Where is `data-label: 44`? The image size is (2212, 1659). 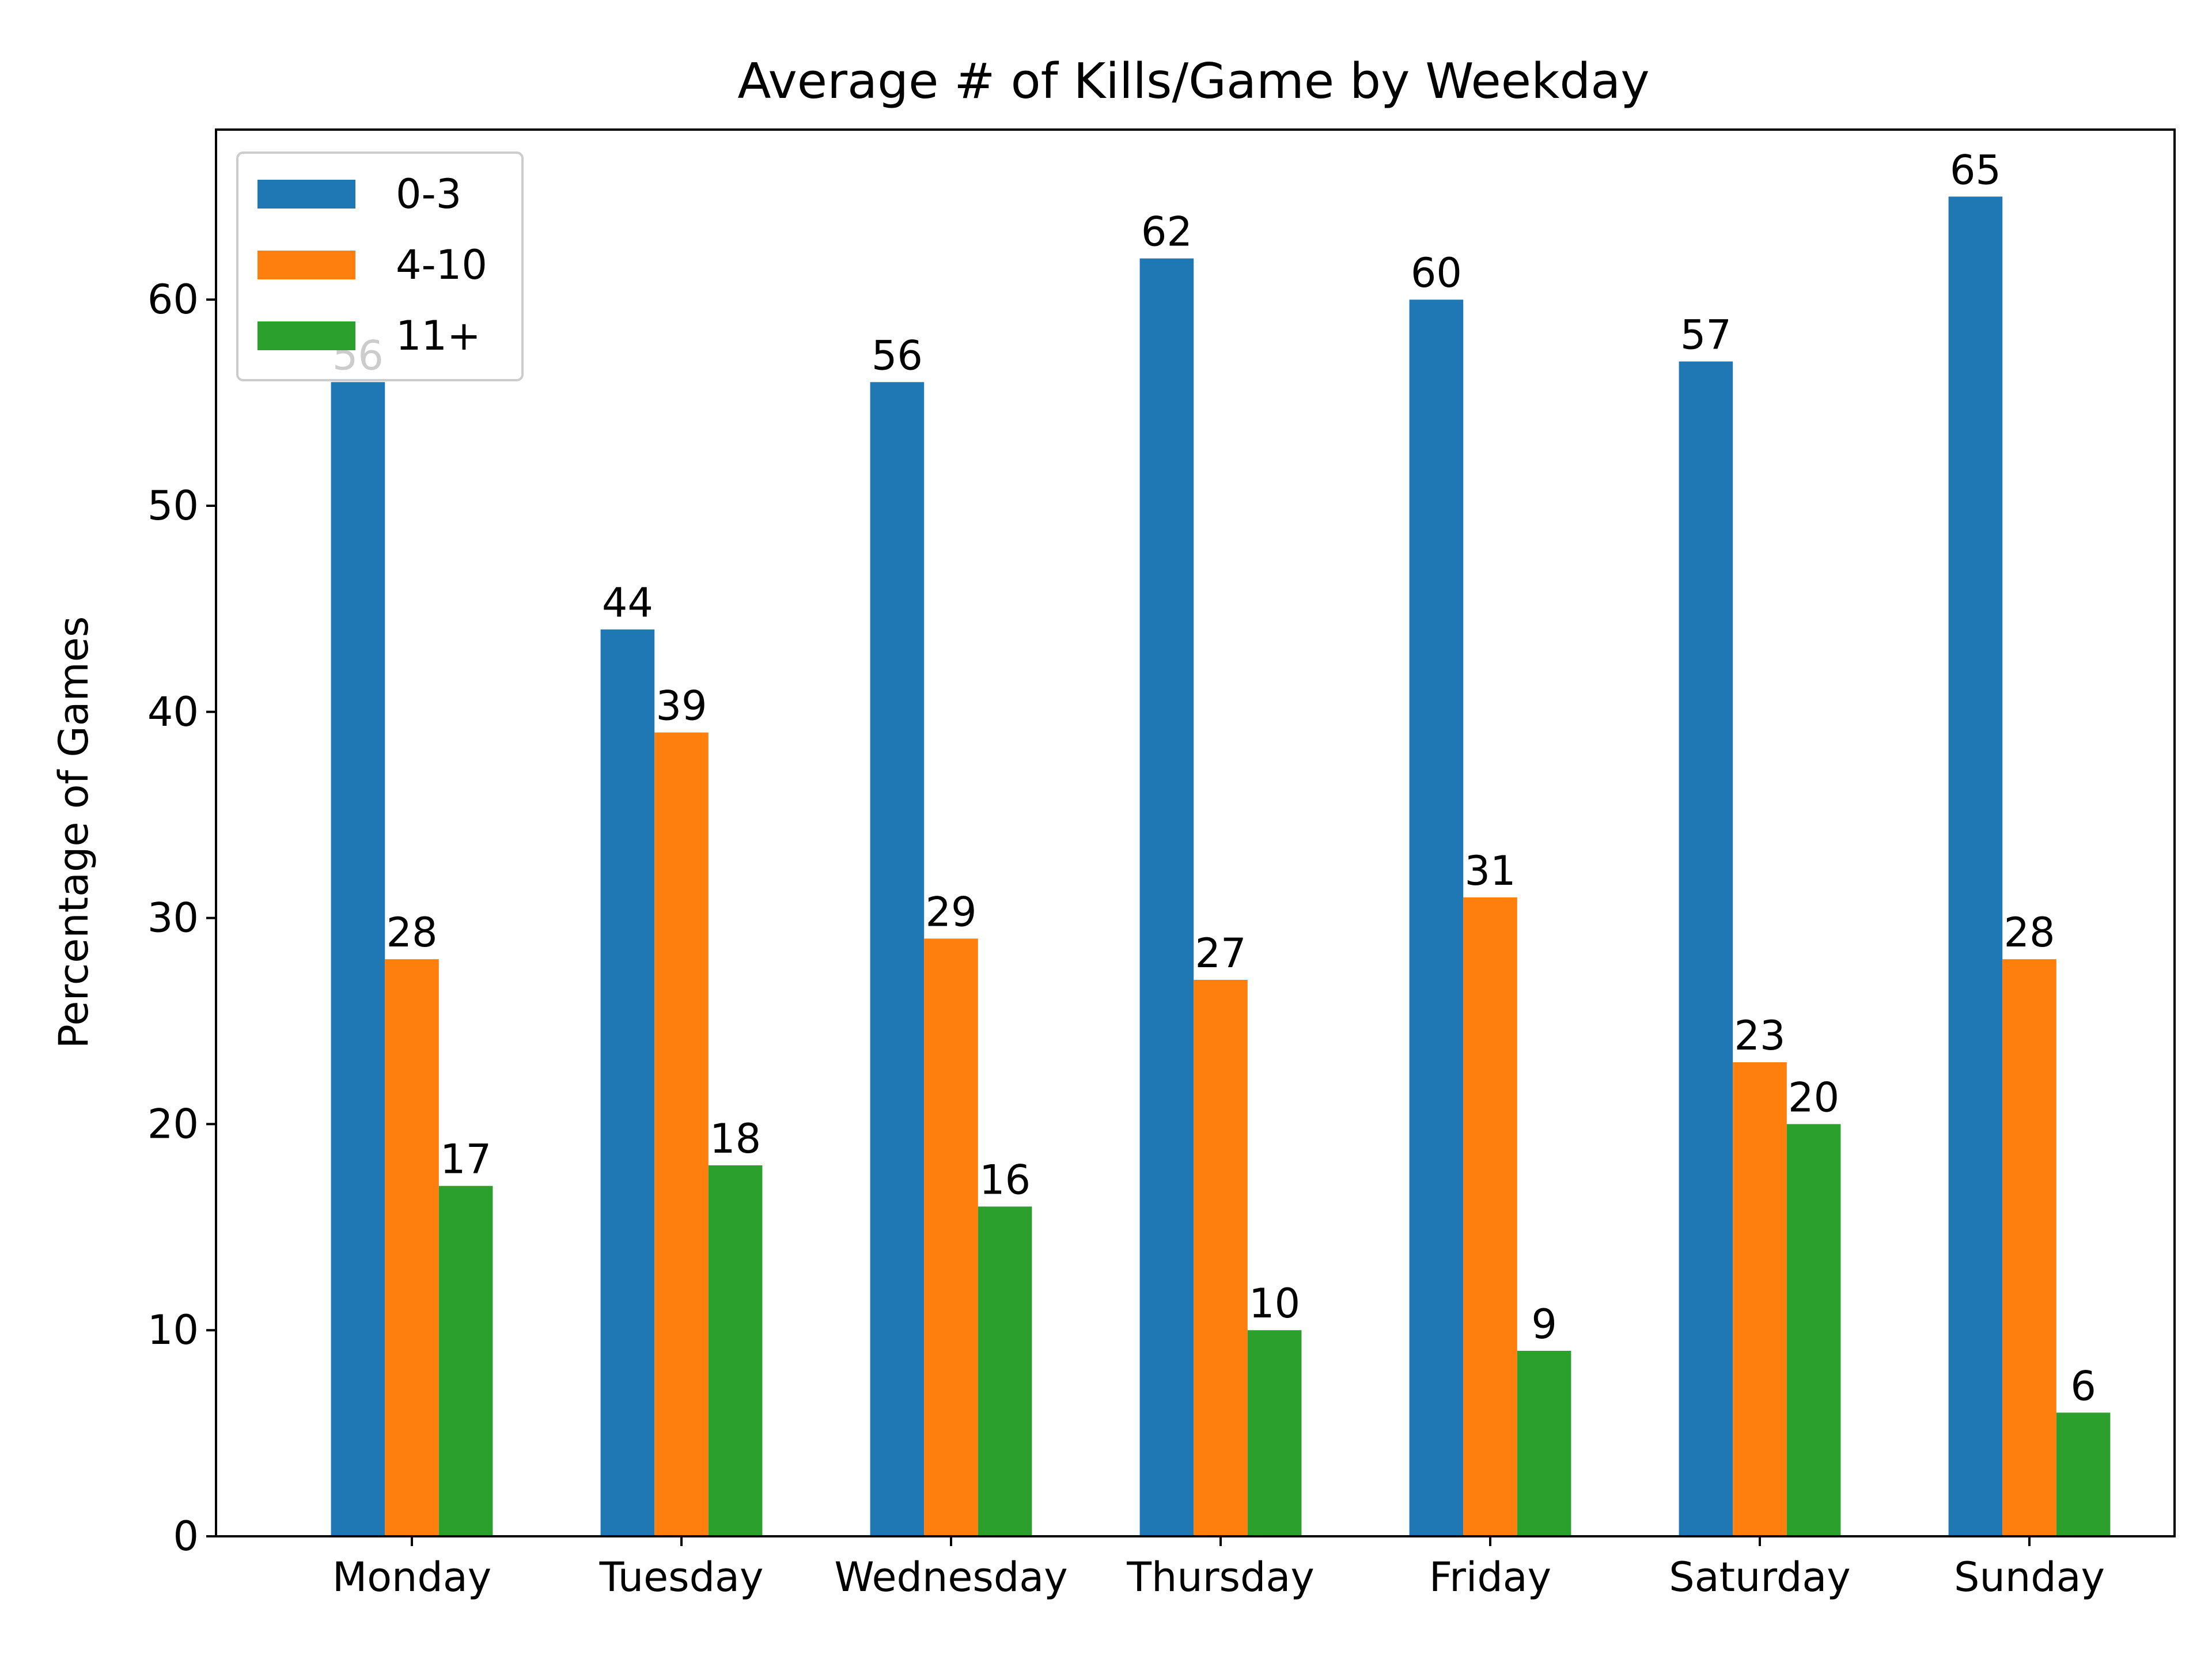 data-label: 44 is located at coordinates (627, 603).